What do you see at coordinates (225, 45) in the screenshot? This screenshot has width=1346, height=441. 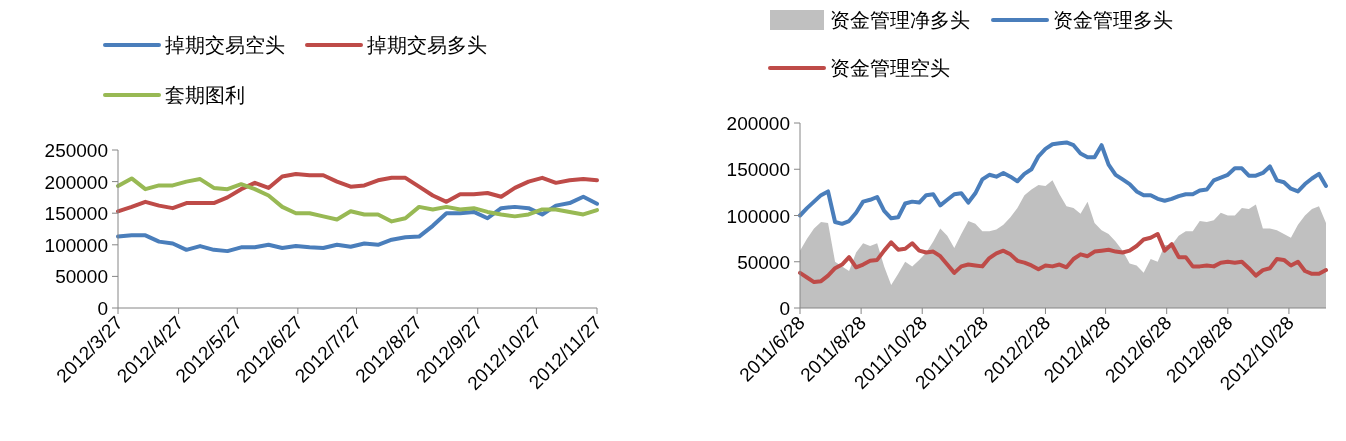 I see `legend-label: 掉期交易空头` at bounding box center [225, 45].